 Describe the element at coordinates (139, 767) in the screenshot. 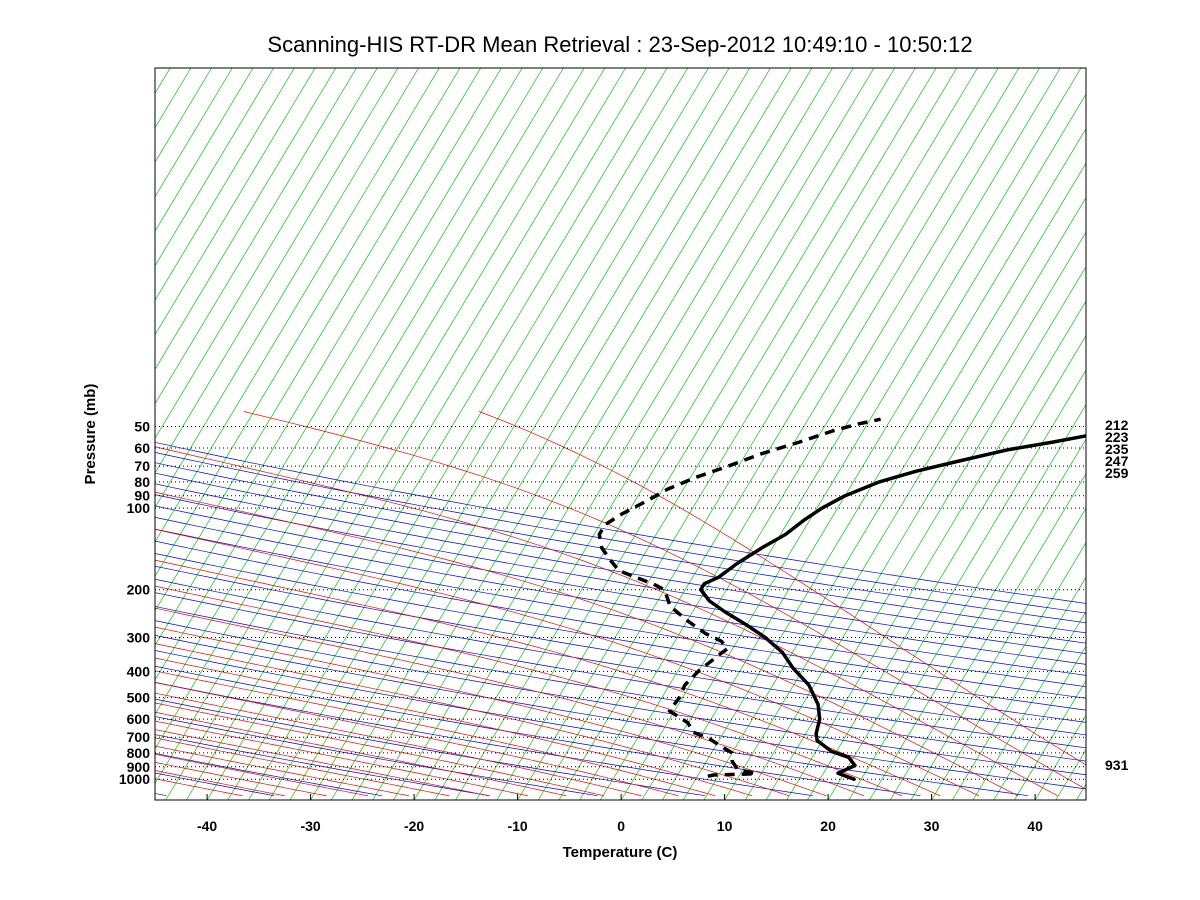

I see `y-tick-label: 900` at that location.